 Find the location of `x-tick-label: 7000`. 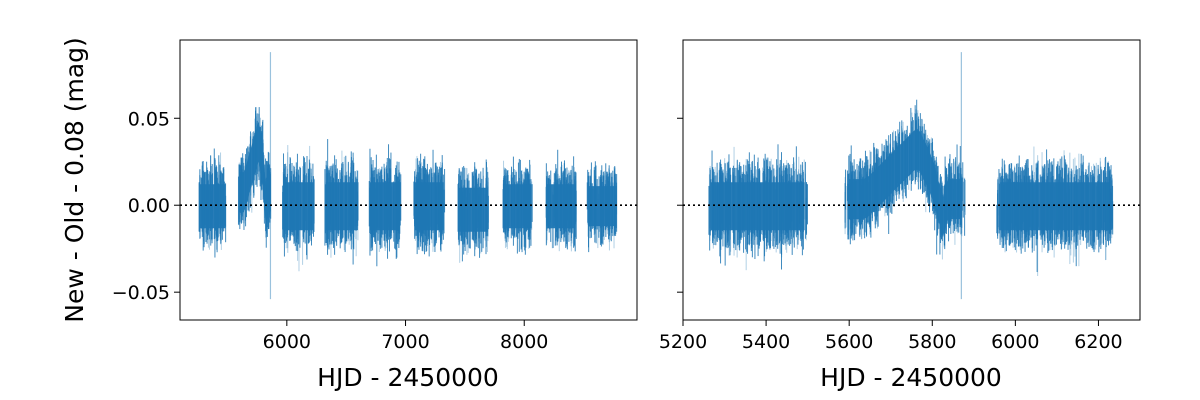

x-tick-label: 7000 is located at coordinates (405, 342).